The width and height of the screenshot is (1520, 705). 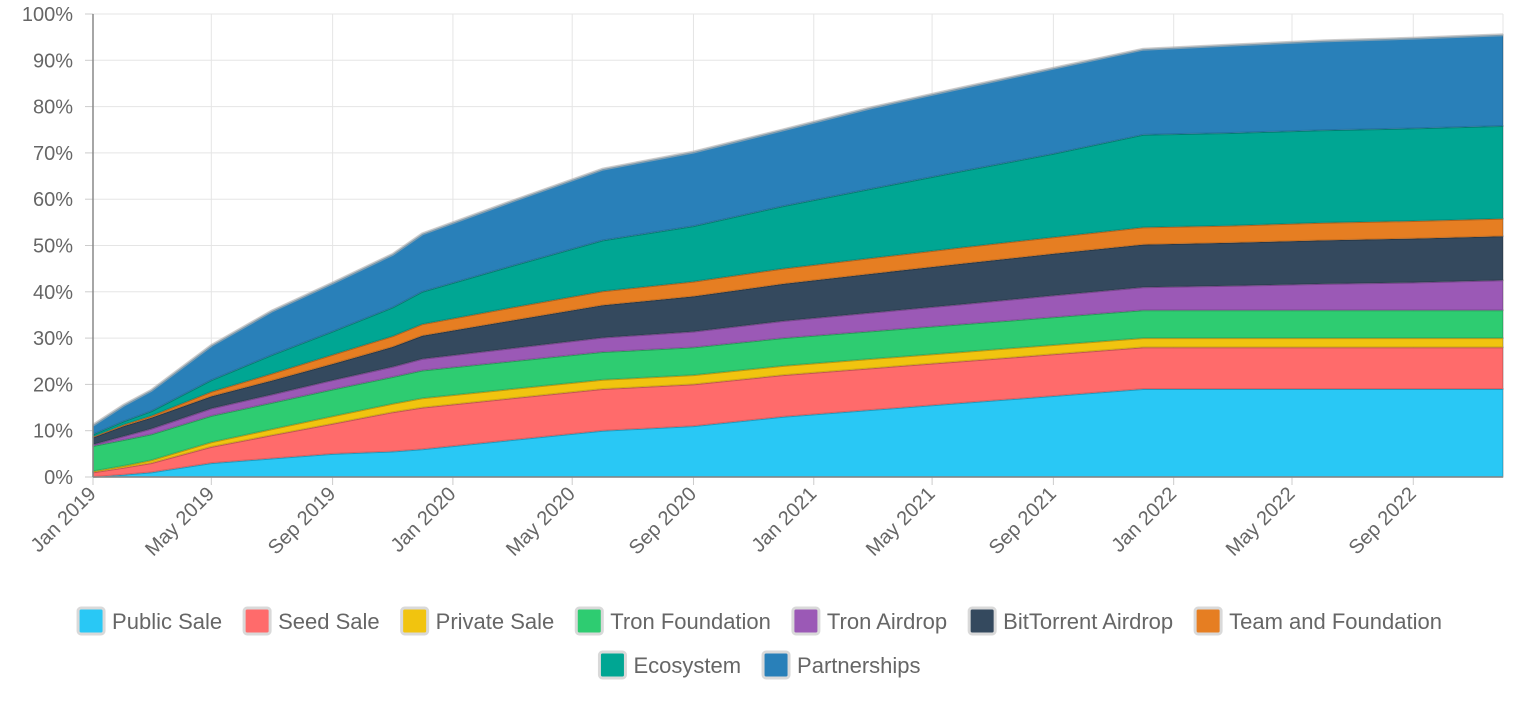 What do you see at coordinates (1023, 521) in the screenshot?
I see `x-tick-label: Sep 2021` at bounding box center [1023, 521].